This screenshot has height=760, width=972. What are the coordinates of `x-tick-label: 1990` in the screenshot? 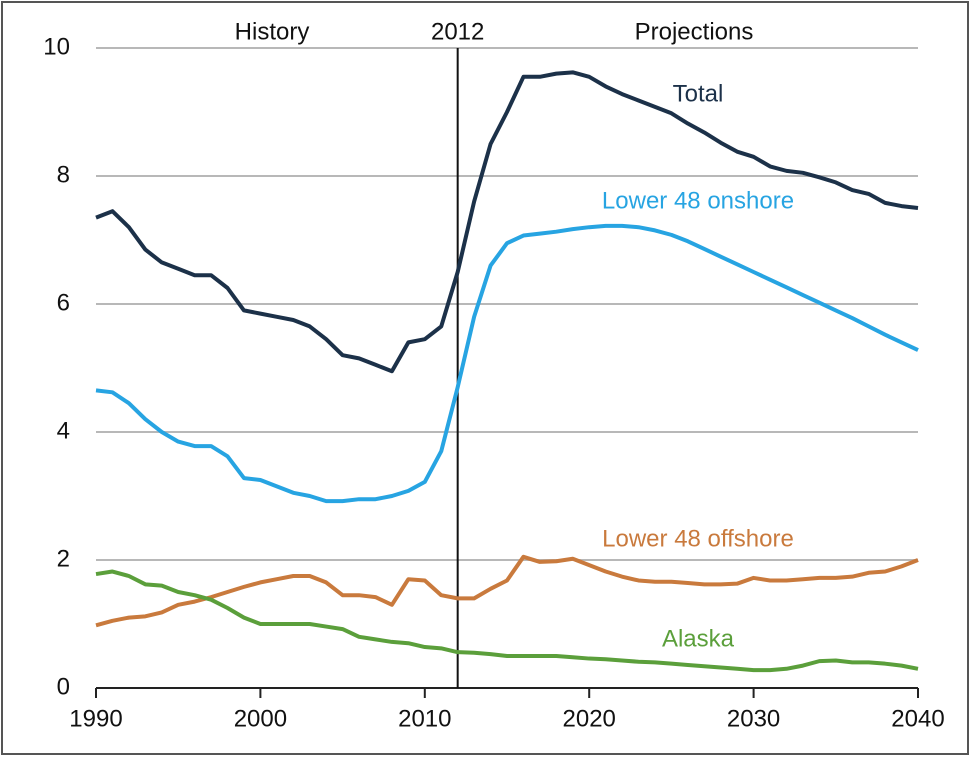 It's located at (95, 718).